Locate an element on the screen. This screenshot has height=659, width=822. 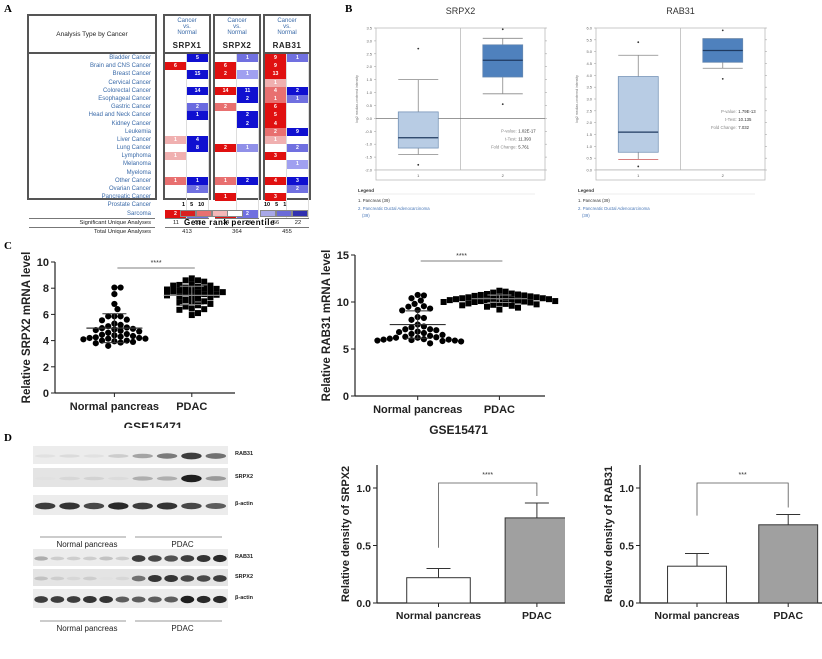
y-tick-label: 2.0 is located at coordinates (369, 66).